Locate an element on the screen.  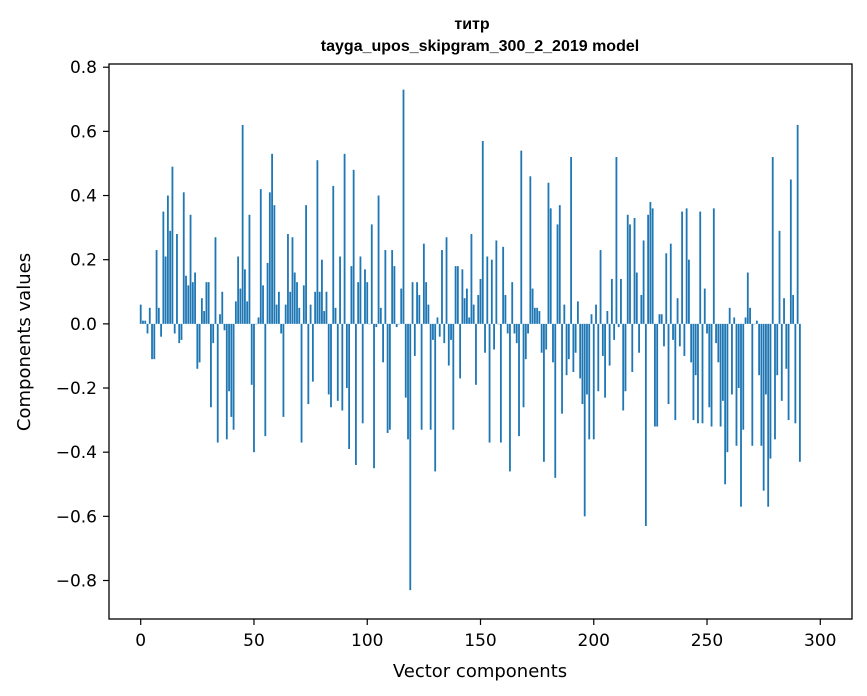
x-axis-label: Vector components is located at coordinates (480, 671).